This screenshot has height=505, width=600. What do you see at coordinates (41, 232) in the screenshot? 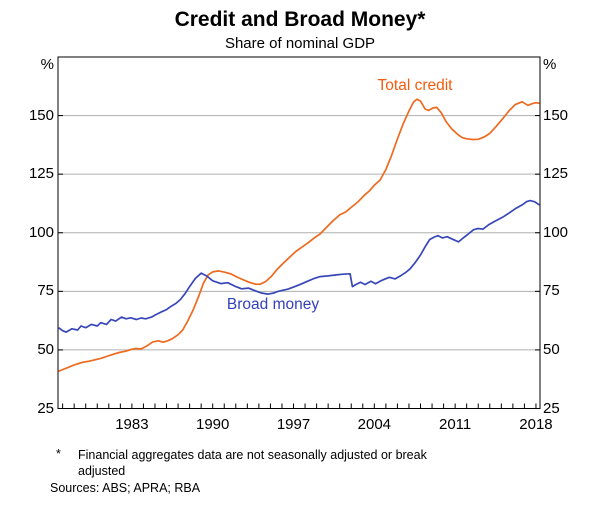
I see `y-axis-tick-label-left-100: 100` at bounding box center [41, 232].